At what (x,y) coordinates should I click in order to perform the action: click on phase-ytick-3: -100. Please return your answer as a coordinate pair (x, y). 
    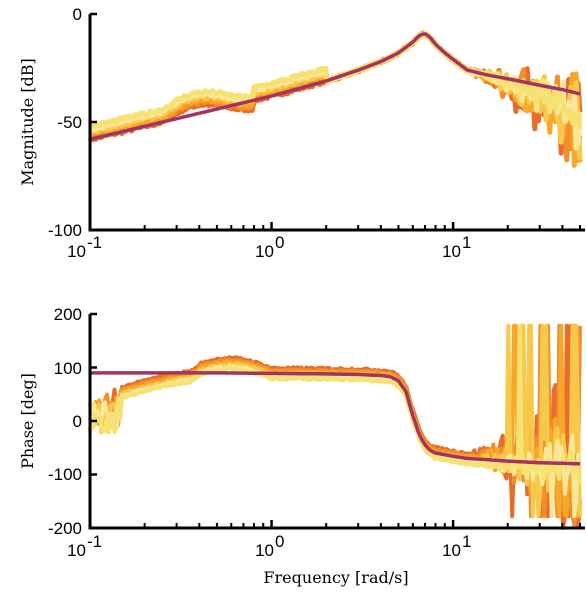
    Looking at the image, I should click on (65, 474).